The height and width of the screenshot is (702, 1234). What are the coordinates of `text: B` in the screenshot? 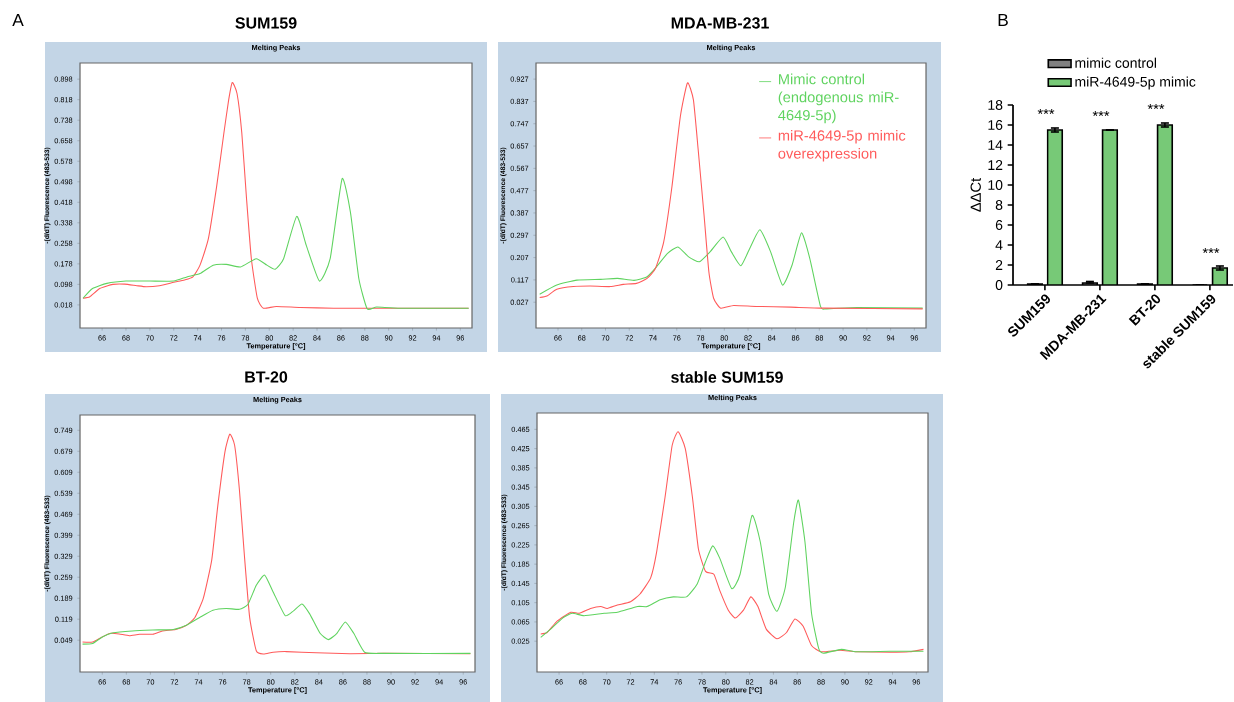 It's located at (1003, 20).